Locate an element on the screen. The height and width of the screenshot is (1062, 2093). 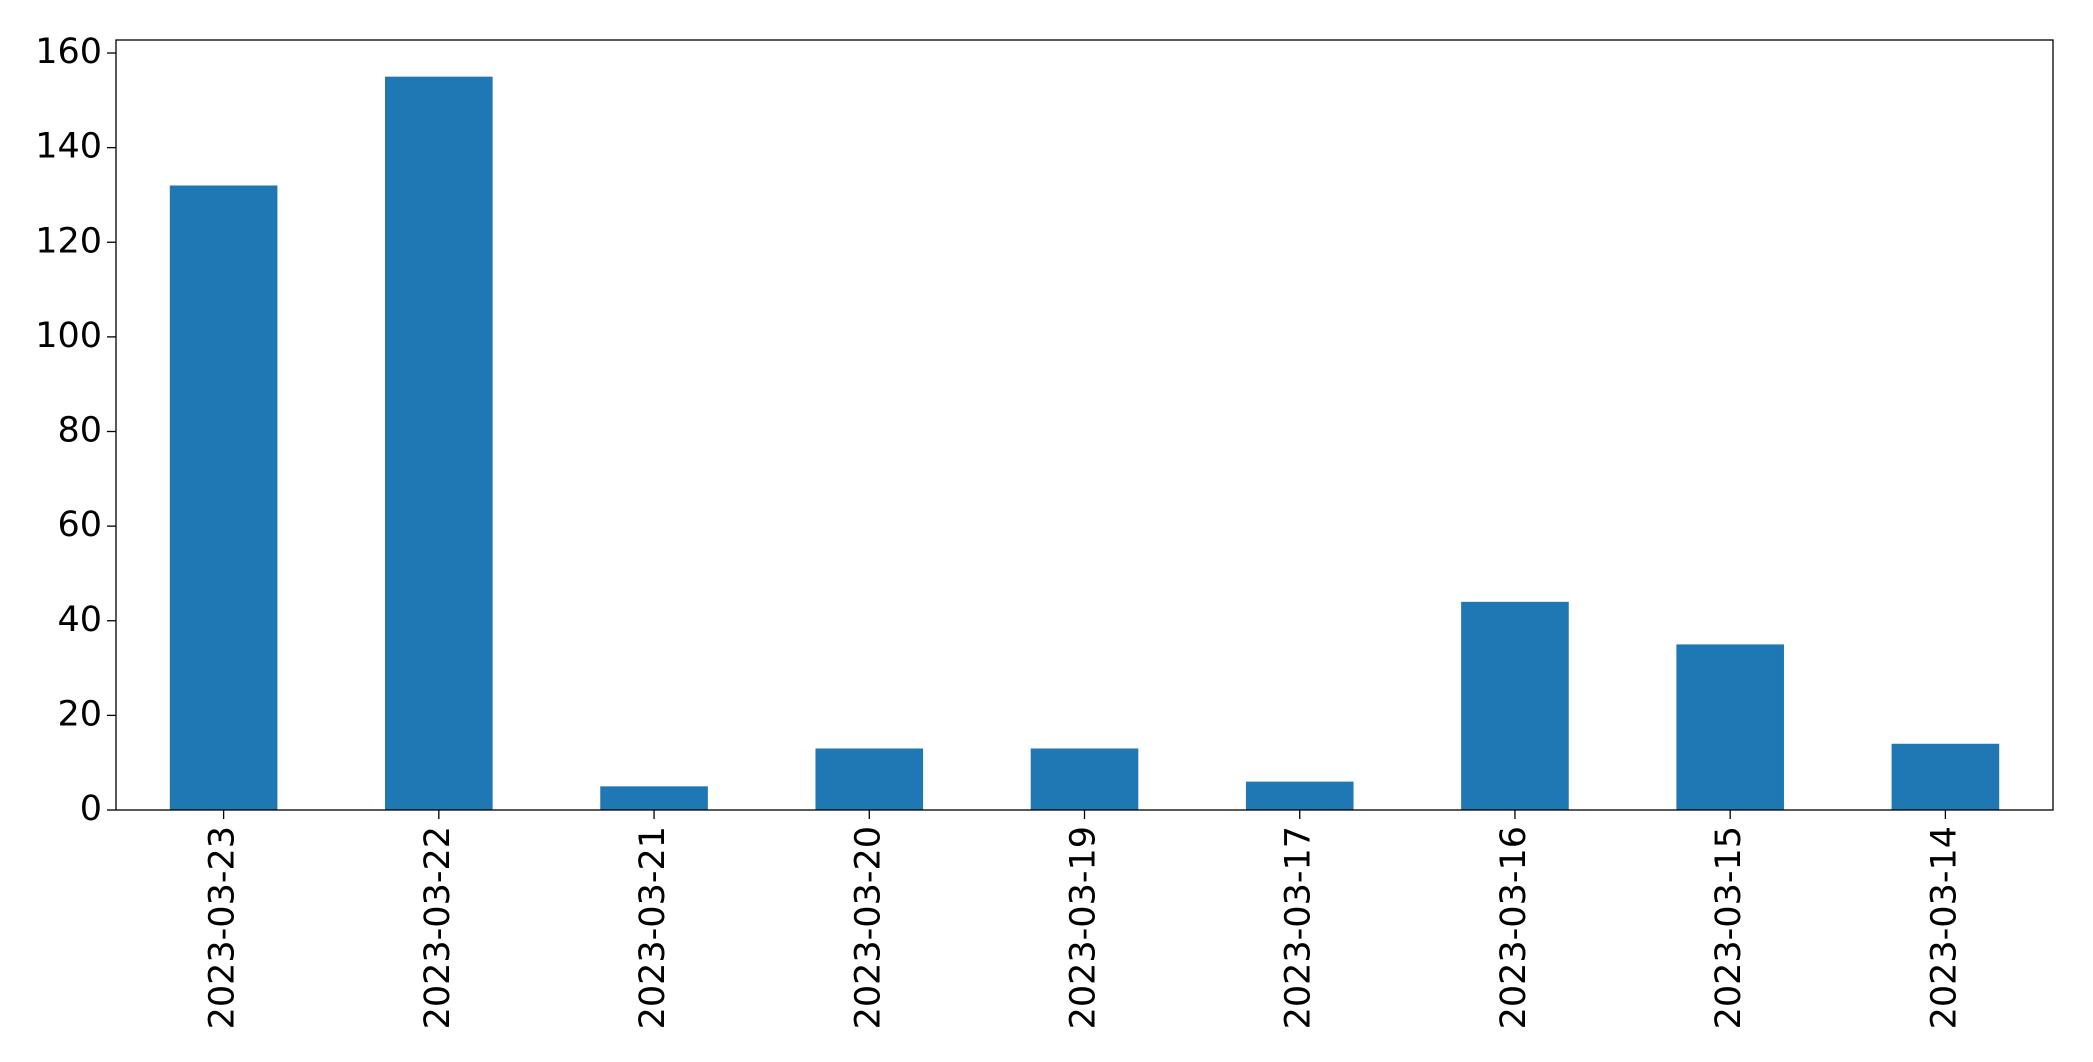
y-tick-label: 0 is located at coordinates (91, 809).